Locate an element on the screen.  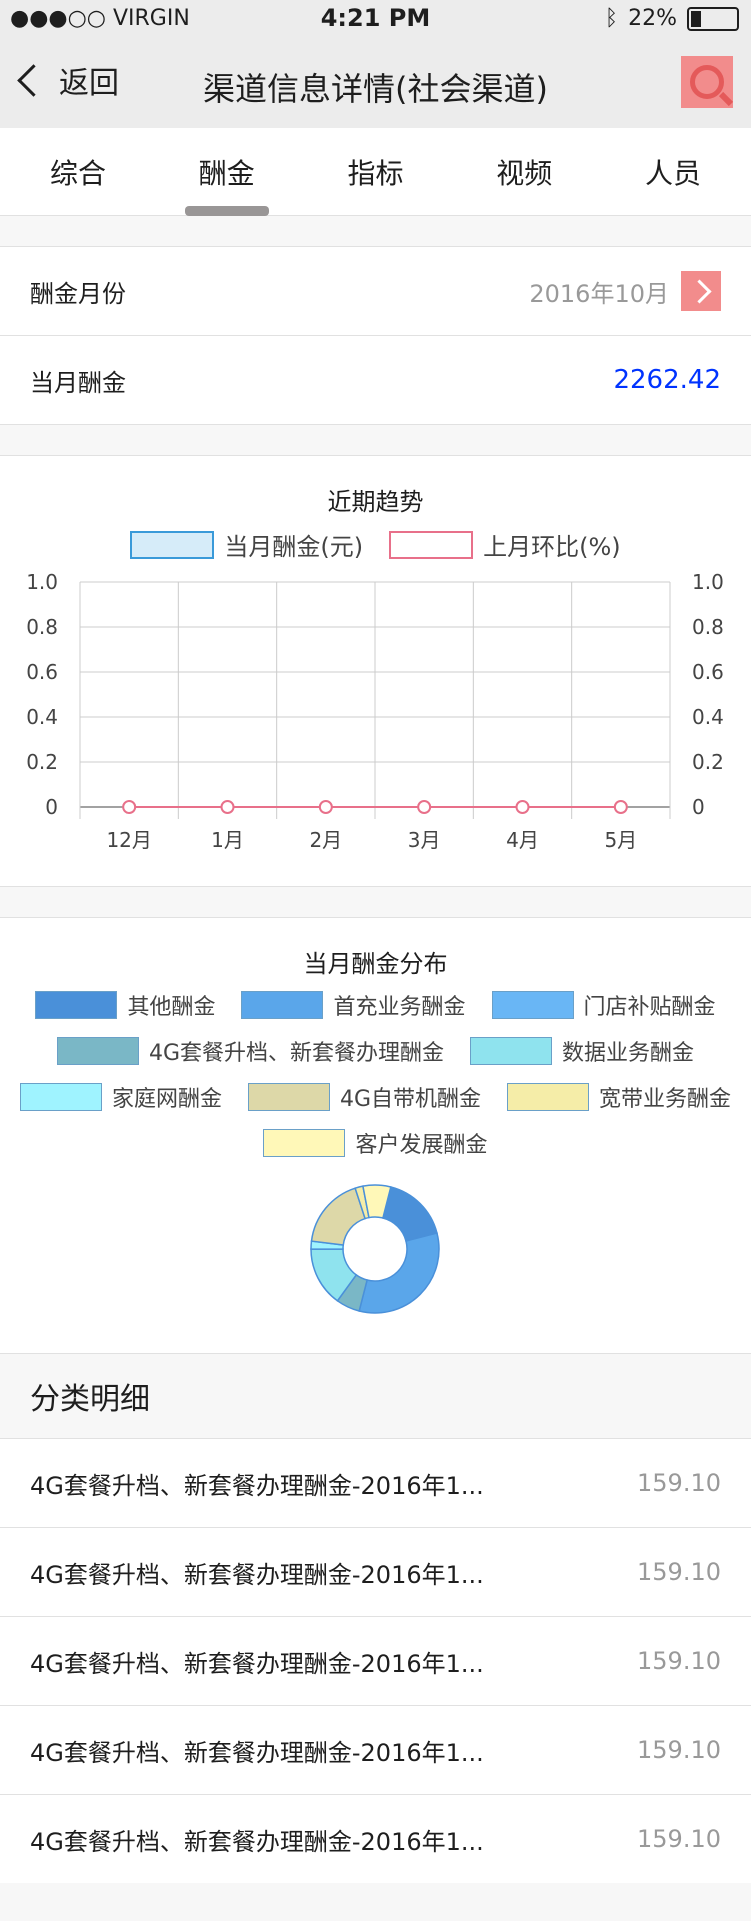
legend-item: 门店补贴酬金 is located at coordinates (603, 1005).